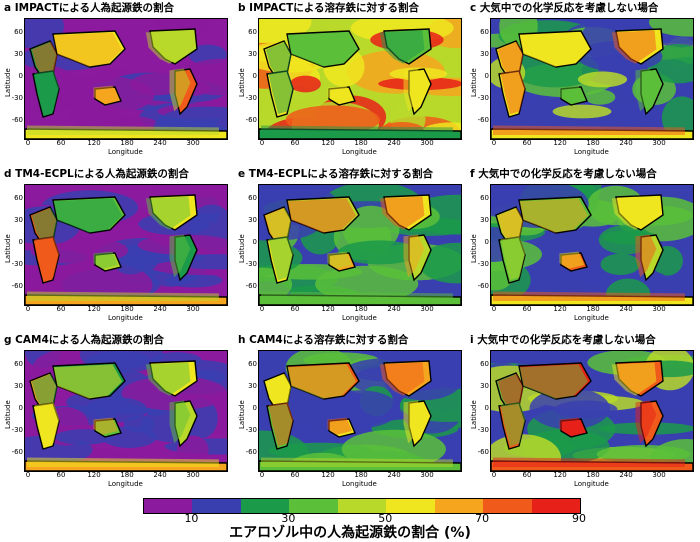 The image size is (700, 542). What do you see at coordinates (350, 533) in the screenshot?
I see `colorbar-label: エアロゾル中の人為起源鉄の割合 (%)` at bounding box center [350, 533].